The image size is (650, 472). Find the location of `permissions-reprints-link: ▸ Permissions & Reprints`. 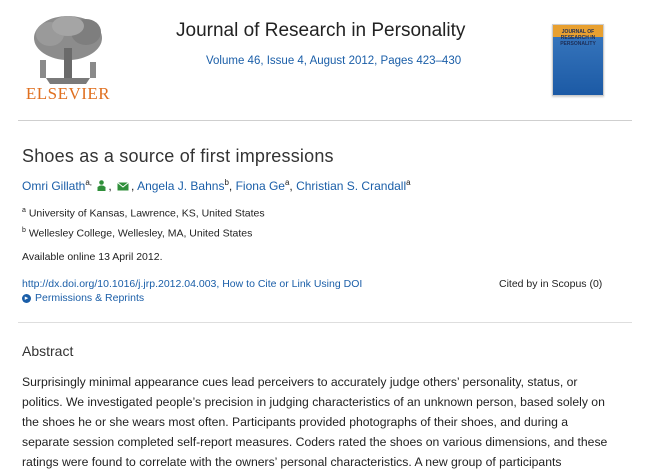

permissions-reprints-link: ▸ Permissions & Reprints is located at coordinates (83, 298).